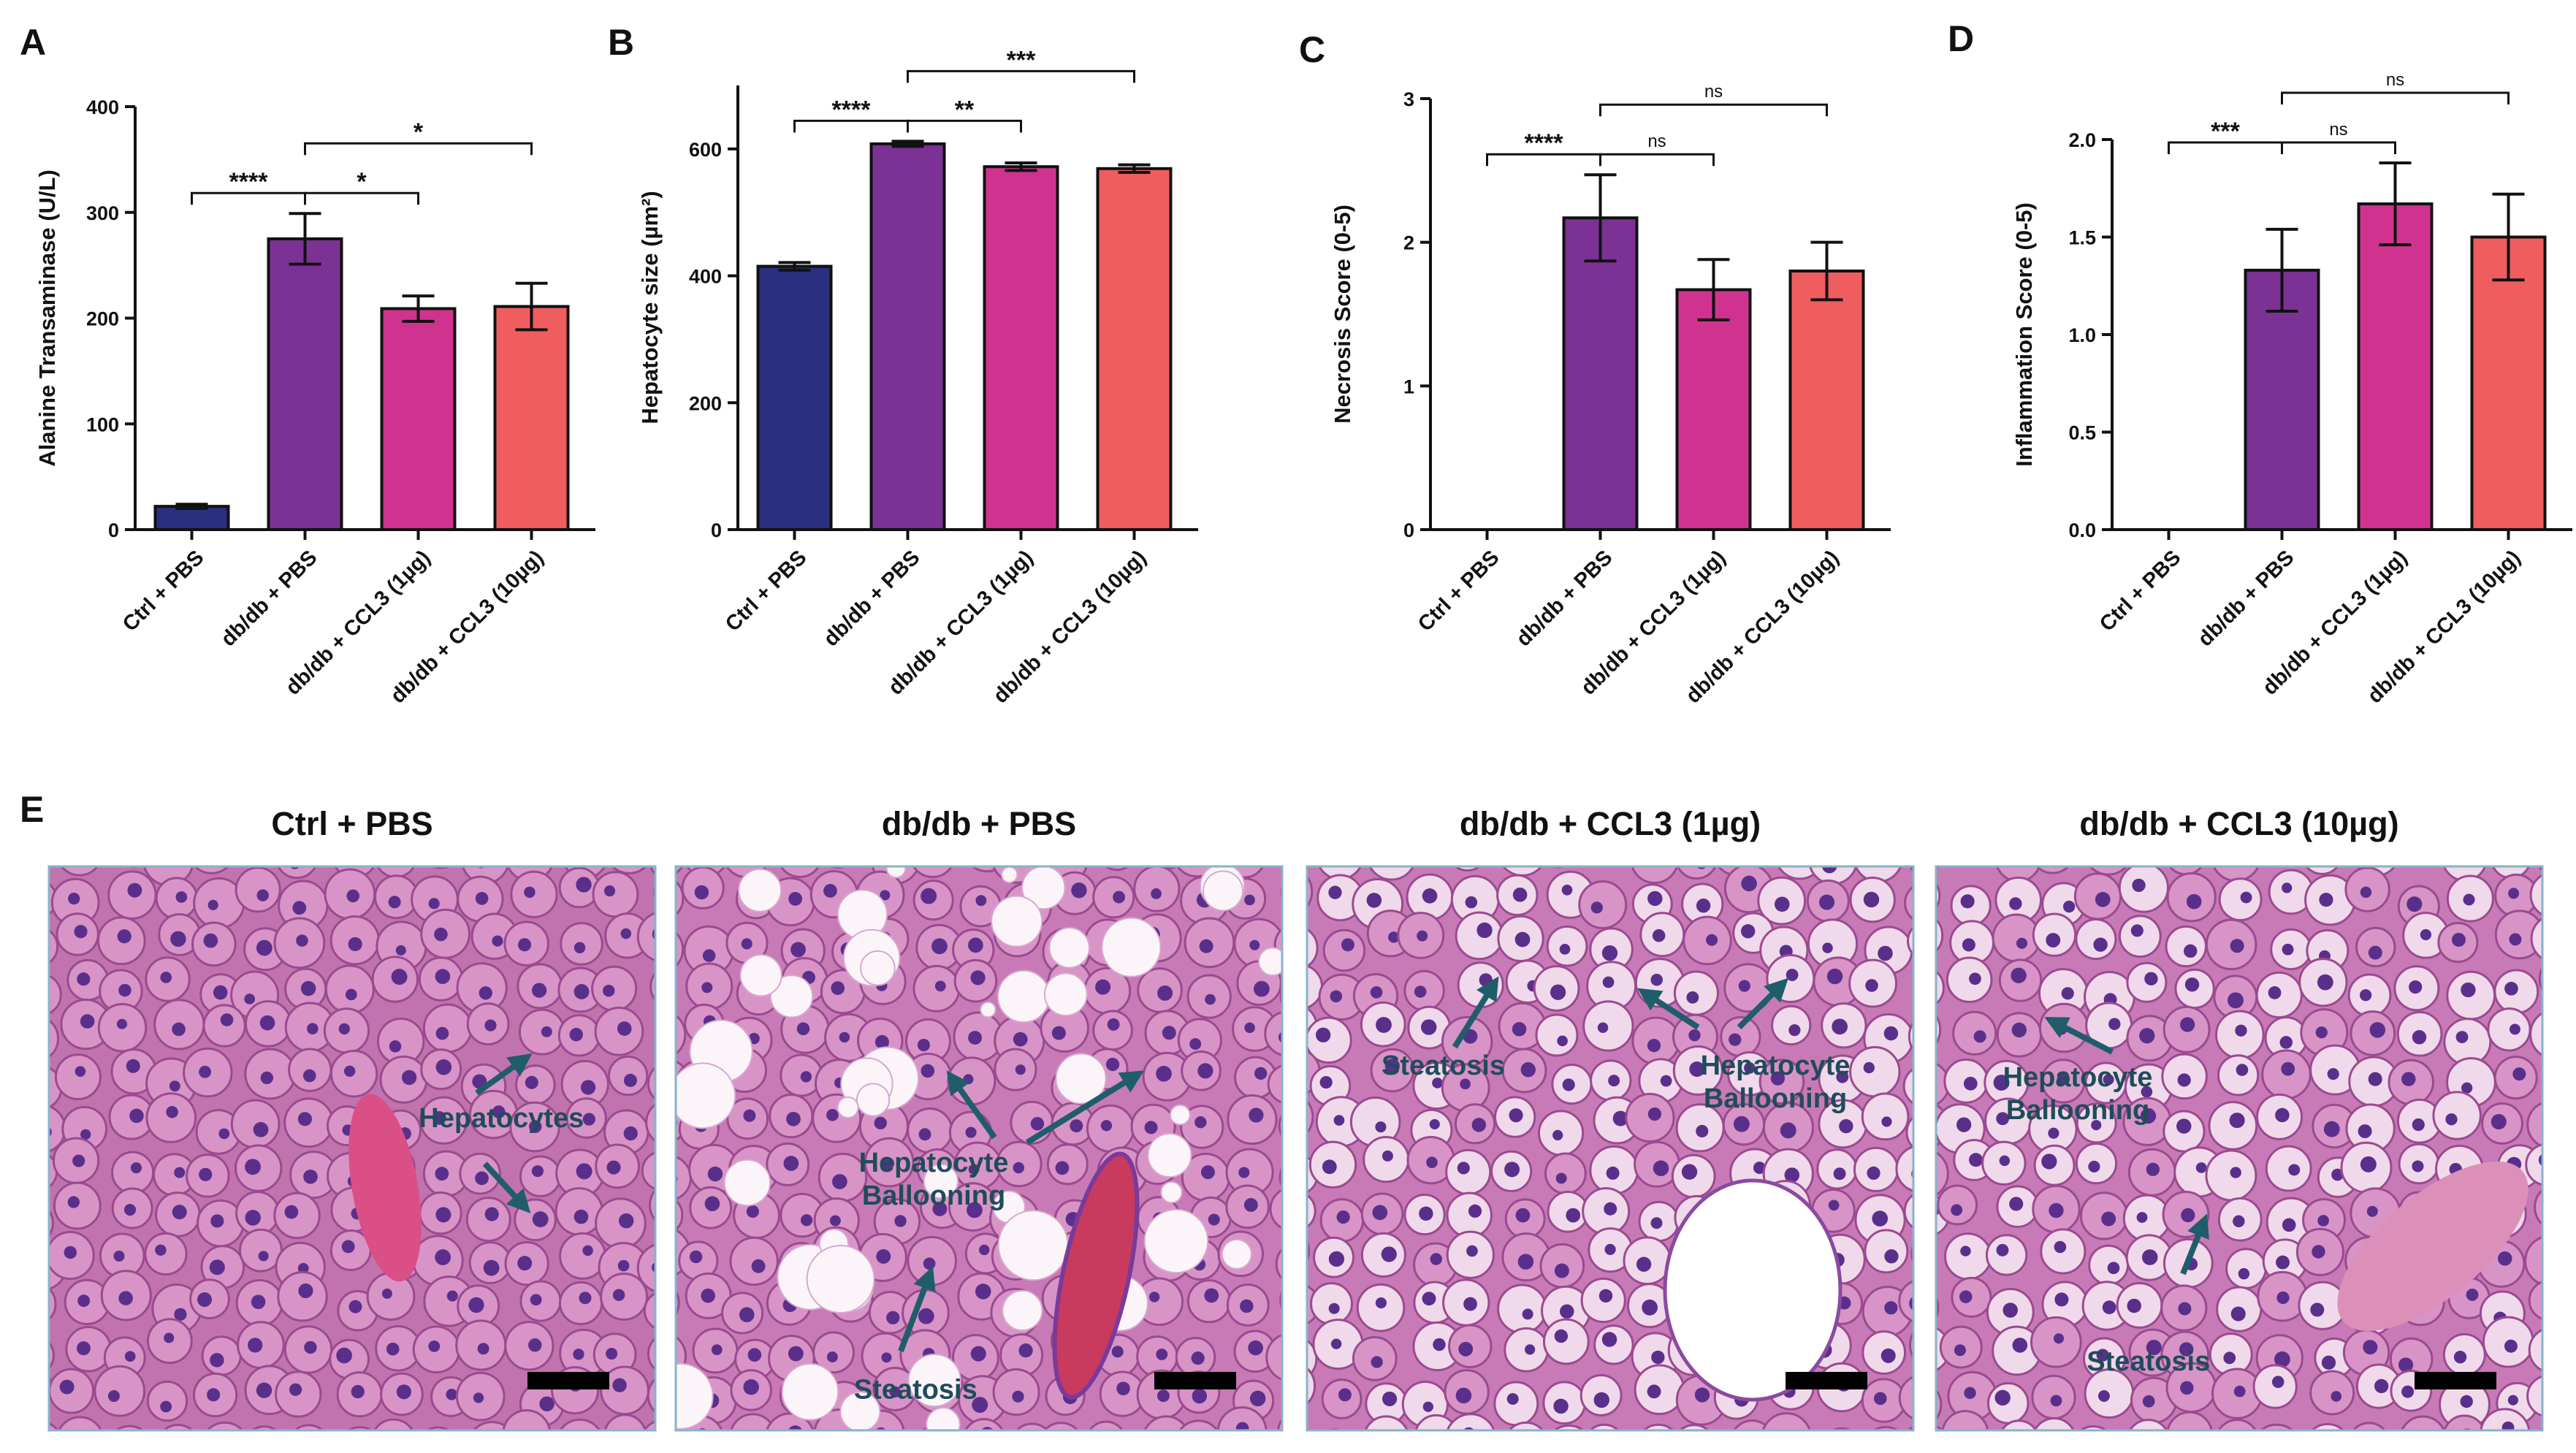 This screenshot has height=1453, width=2576. I want to click on histology-image, so click(352, 1148).